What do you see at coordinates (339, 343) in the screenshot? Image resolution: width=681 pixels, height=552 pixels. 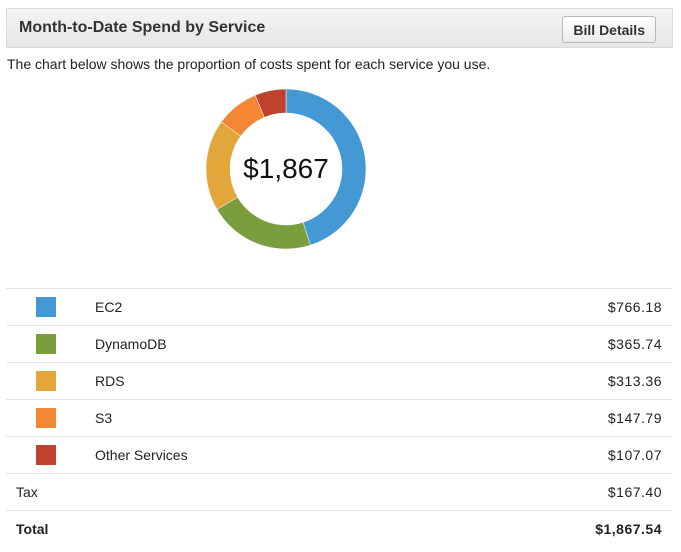 I see `table-row-dynamodb: DynamoDB $365.74` at bounding box center [339, 343].